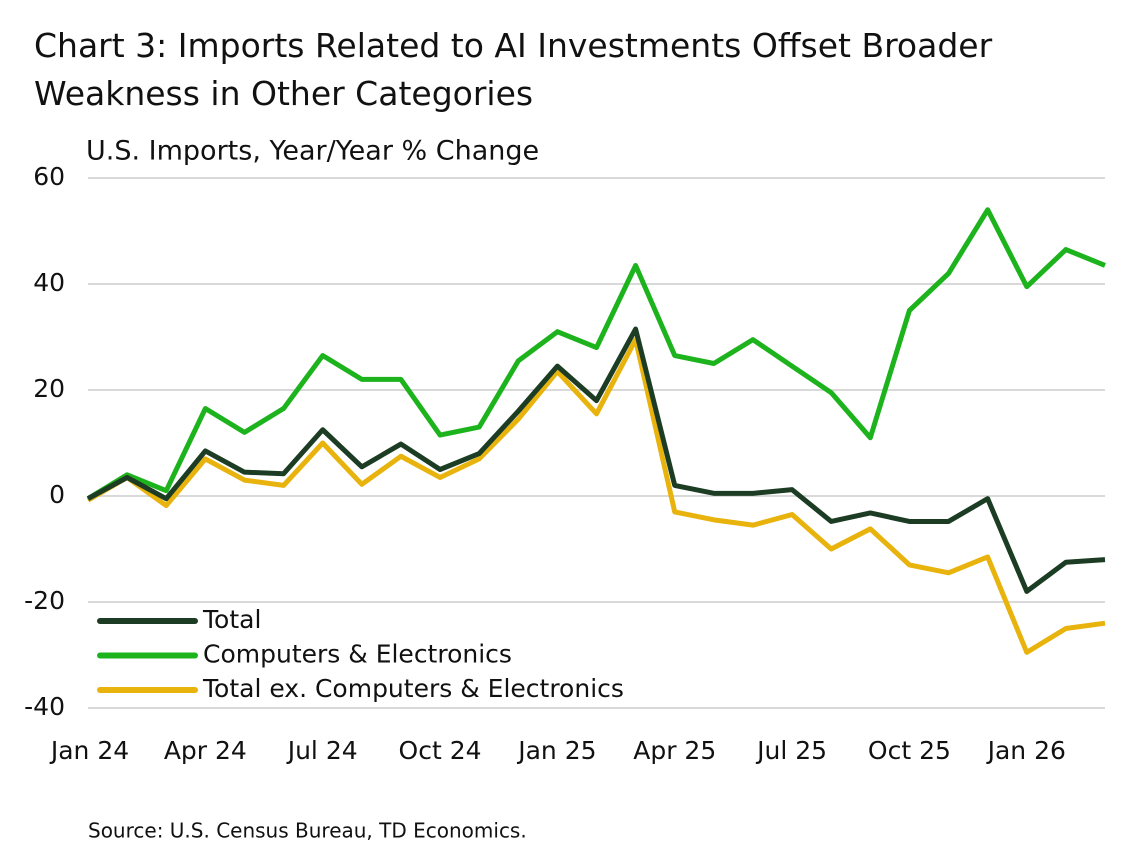  What do you see at coordinates (49, 176) in the screenshot?
I see `y-tick-label: 60` at bounding box center [49, 176].